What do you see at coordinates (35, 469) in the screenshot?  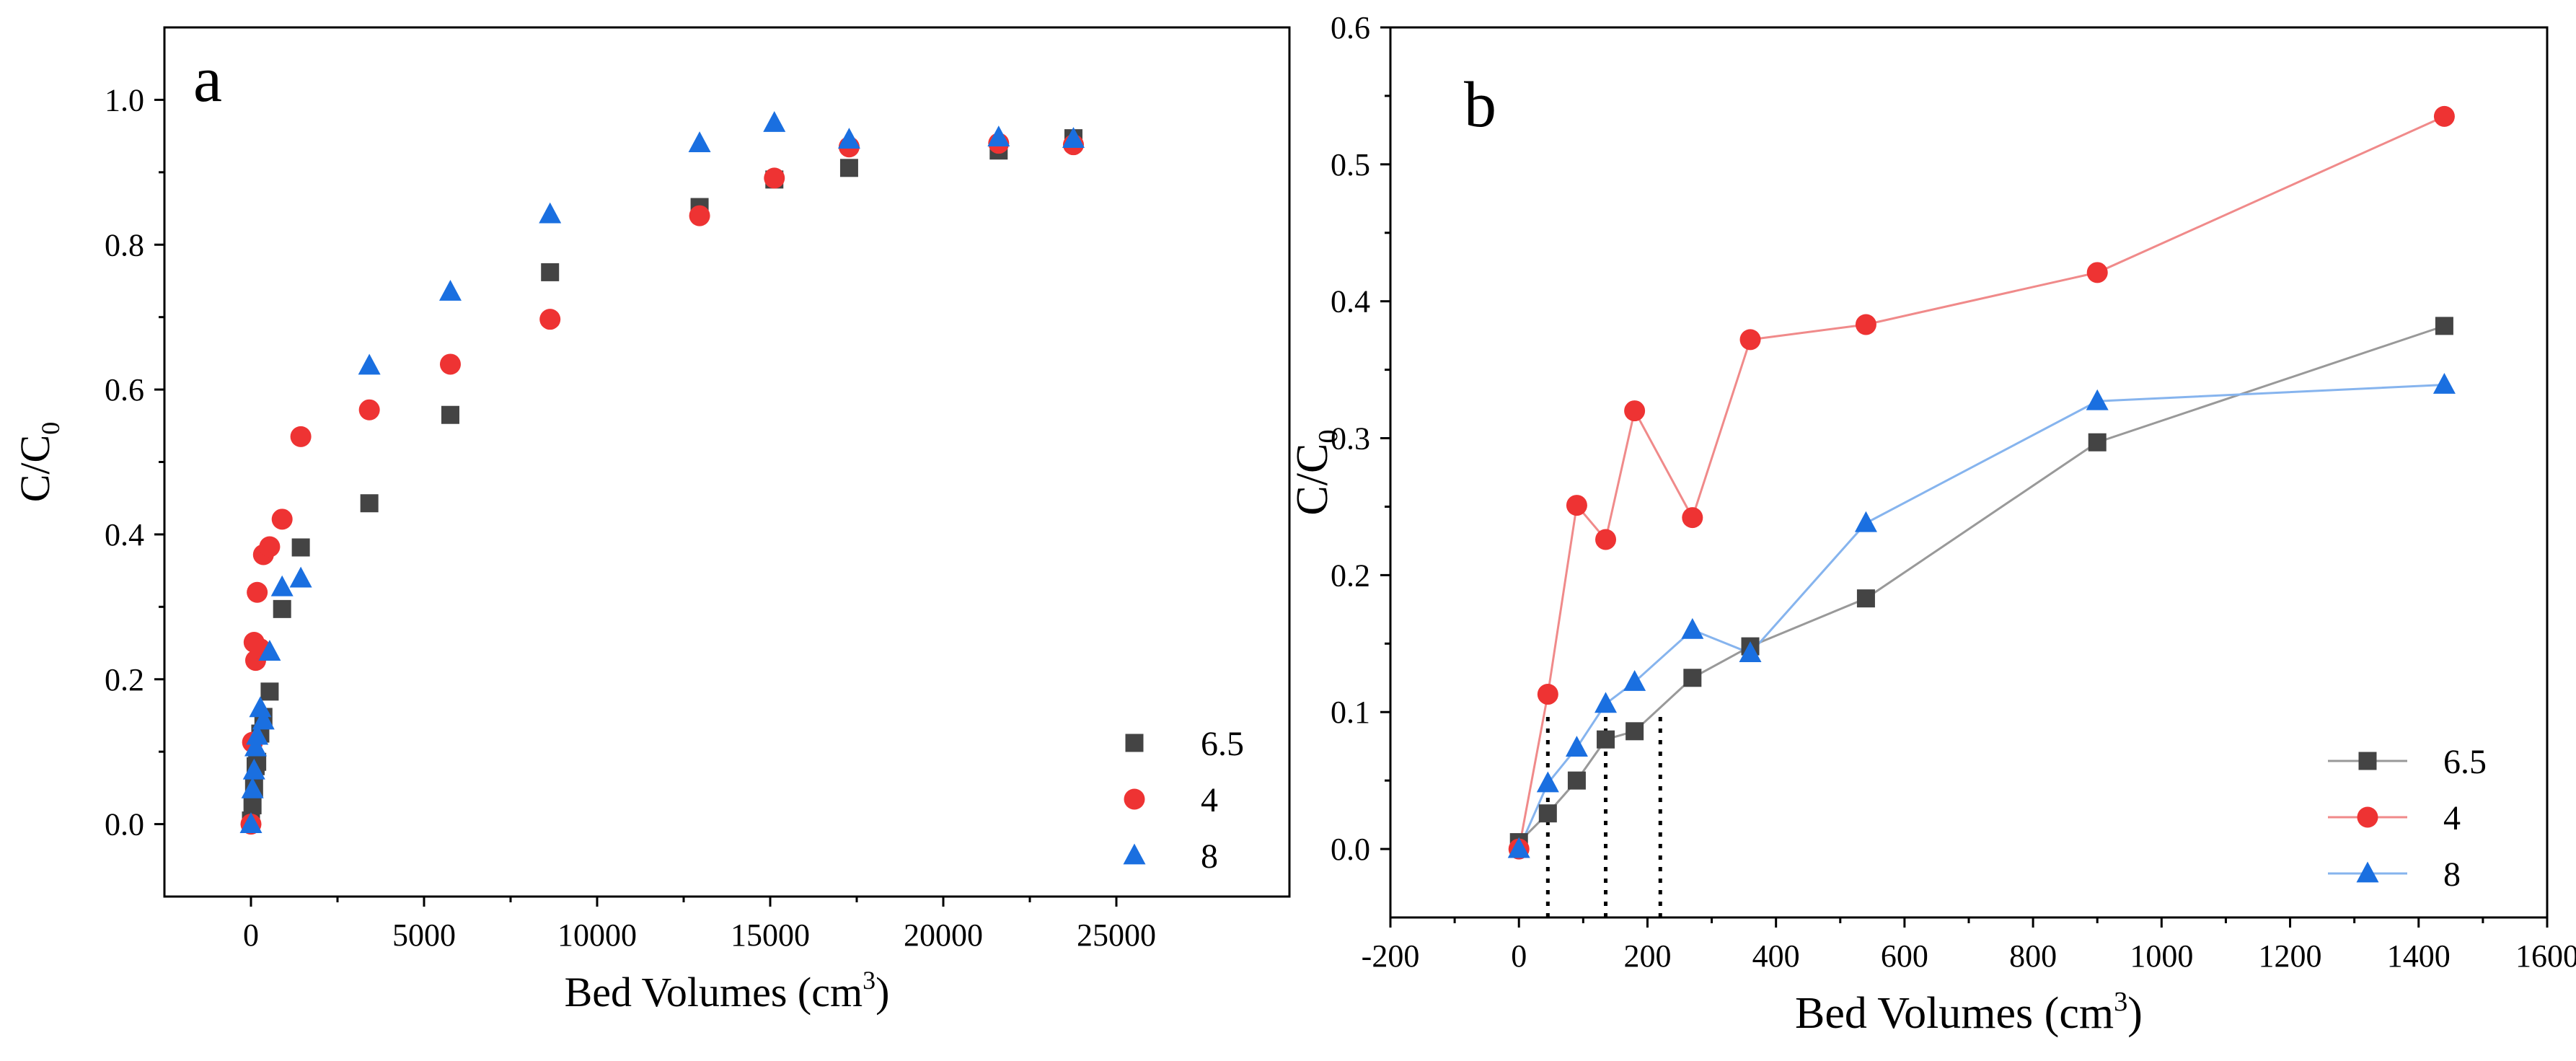 I see `y-axis-label-text: C/C` at bounding box center [35, 469].